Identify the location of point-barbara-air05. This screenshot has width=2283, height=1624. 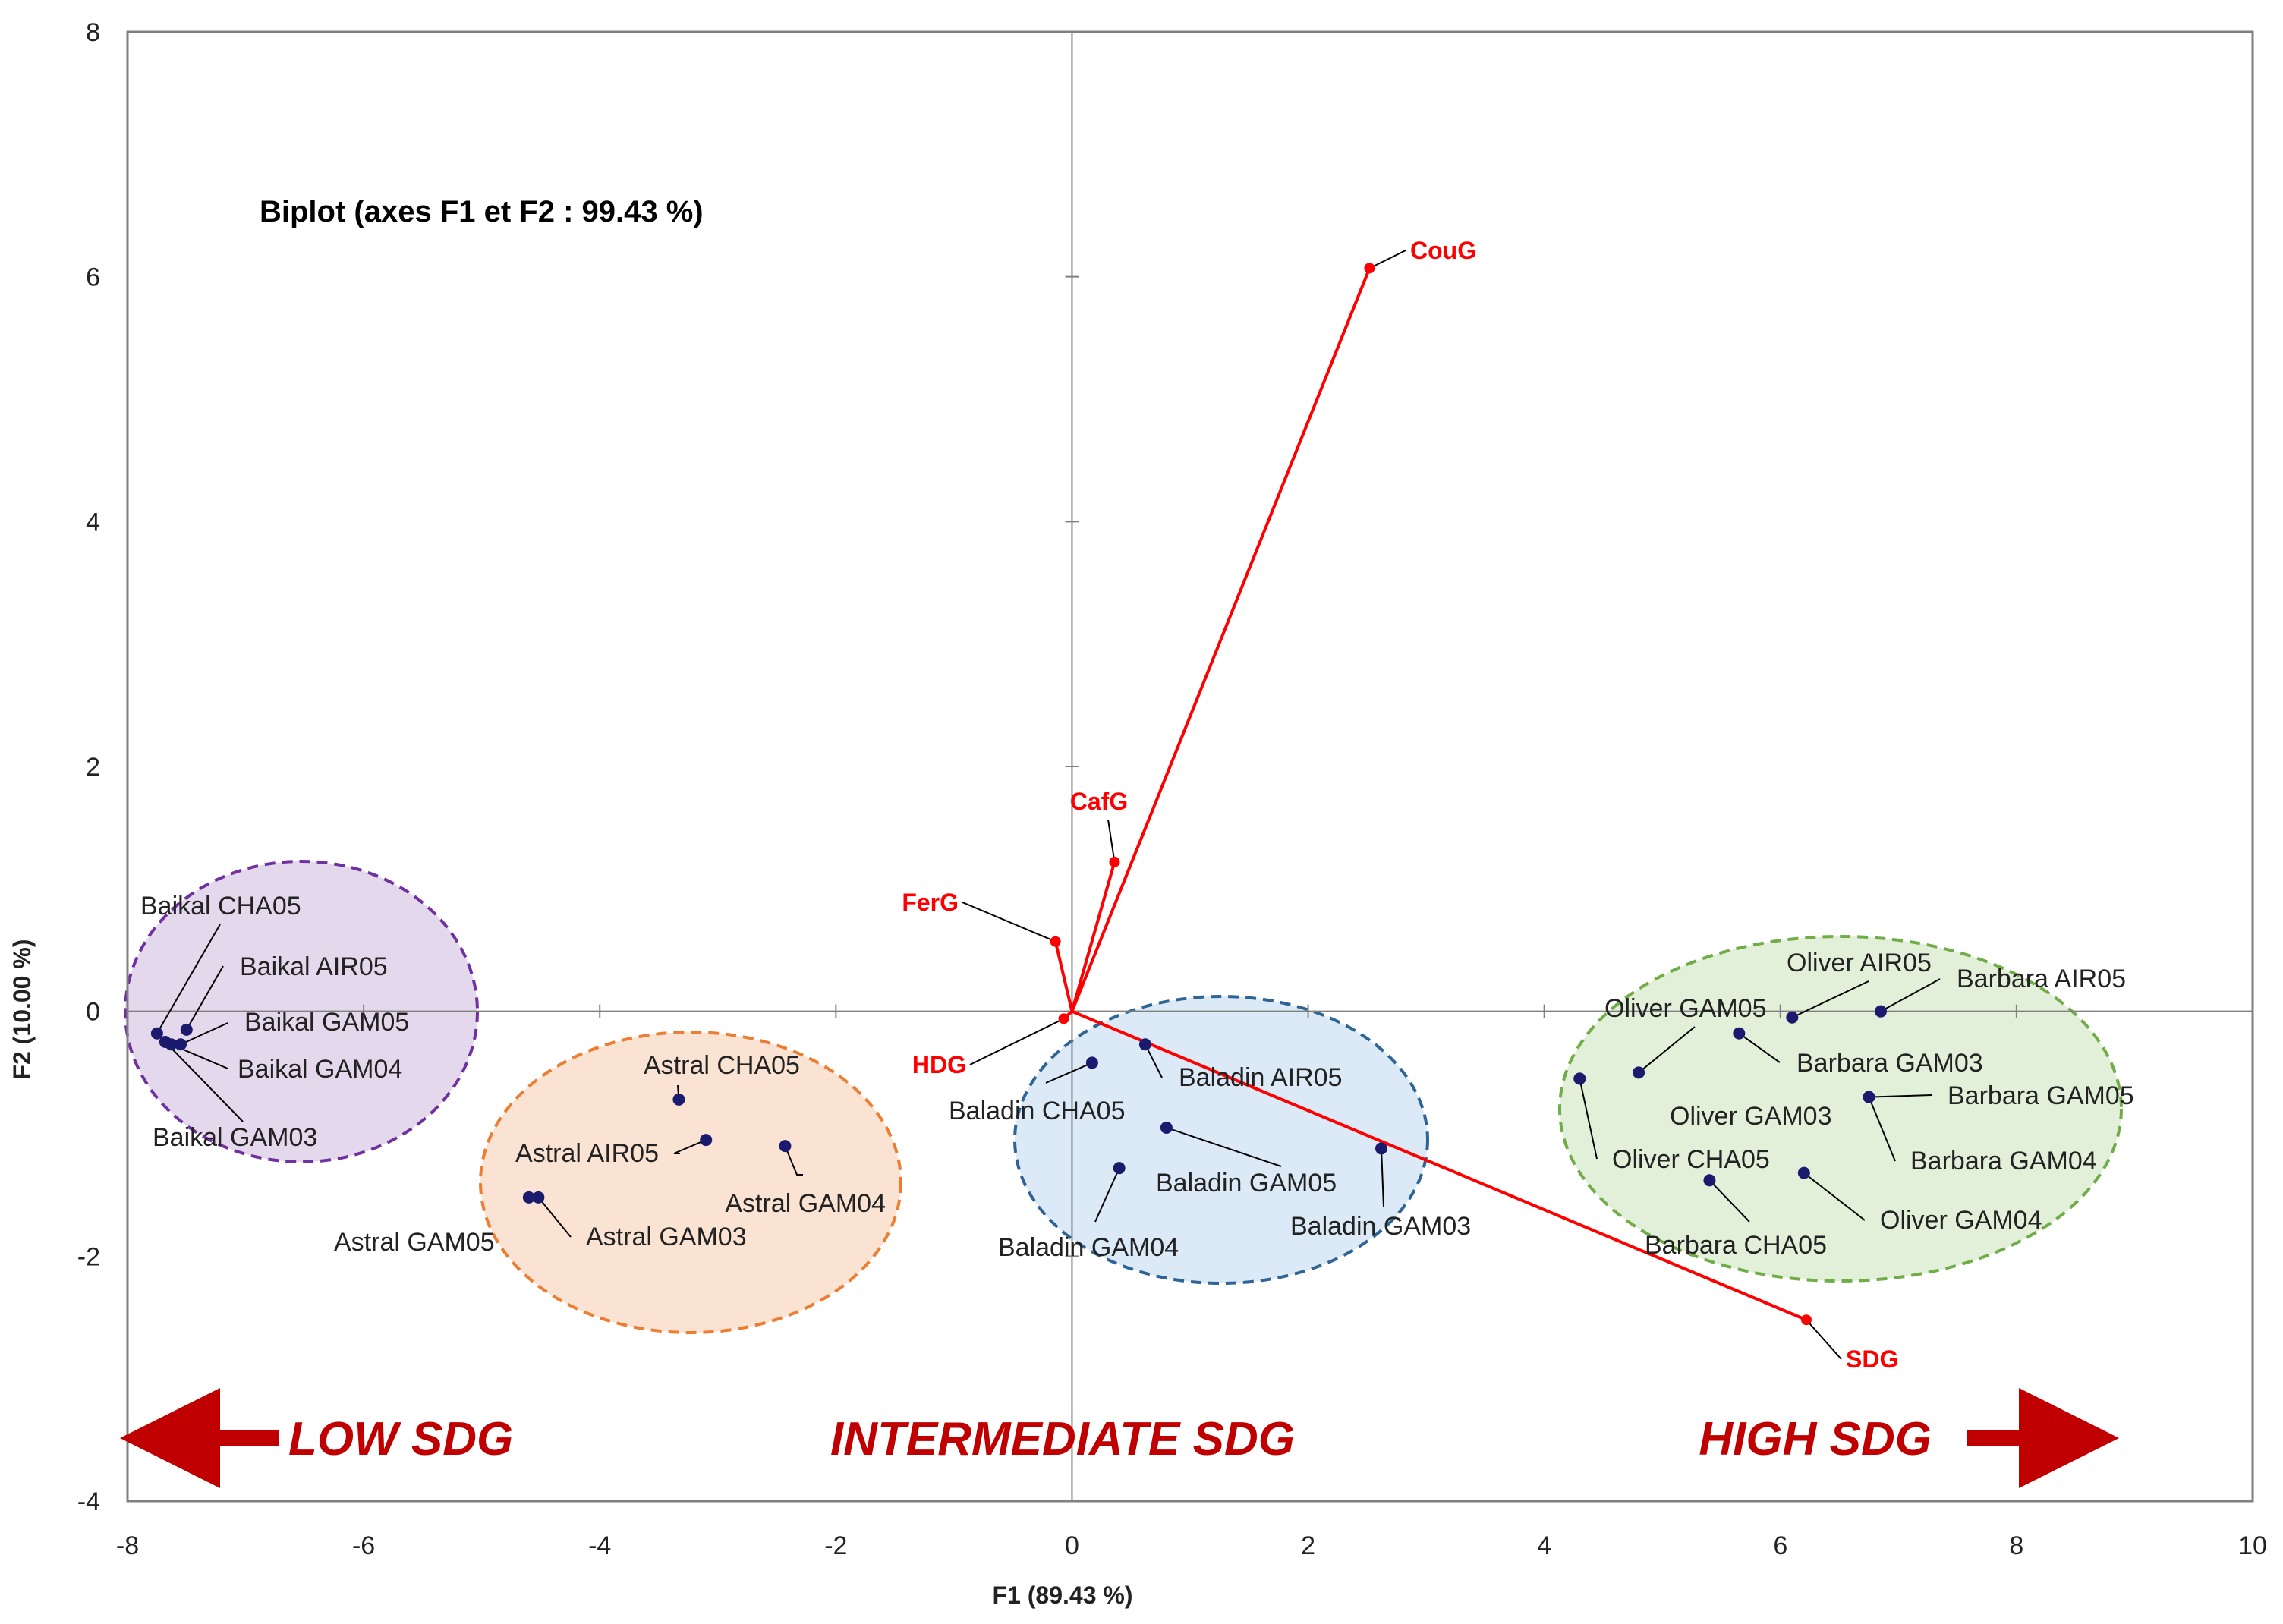
(1881, 1011).